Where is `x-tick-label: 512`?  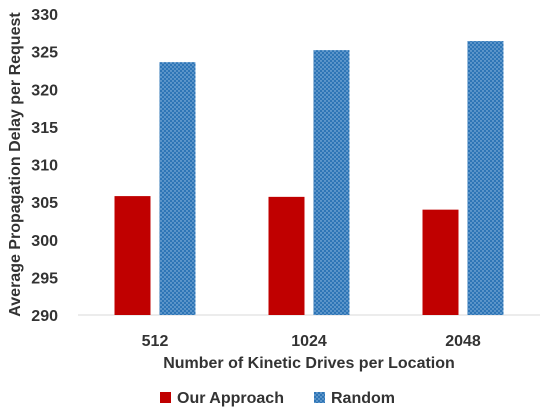 x-tick-label: 512 is located at coordinates (155, 341).